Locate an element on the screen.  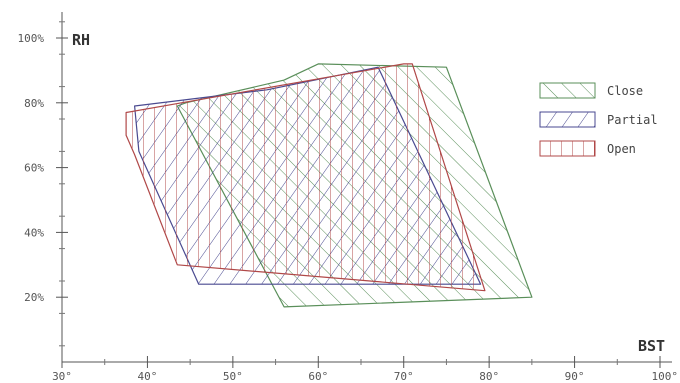
legend-label-partial: Partial is located at coordinates (632, 120).